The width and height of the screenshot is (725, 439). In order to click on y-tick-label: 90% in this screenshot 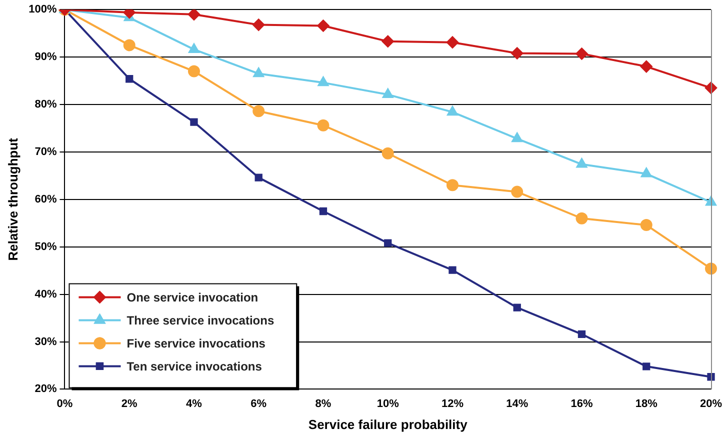, I will do `click(45, 57)`.